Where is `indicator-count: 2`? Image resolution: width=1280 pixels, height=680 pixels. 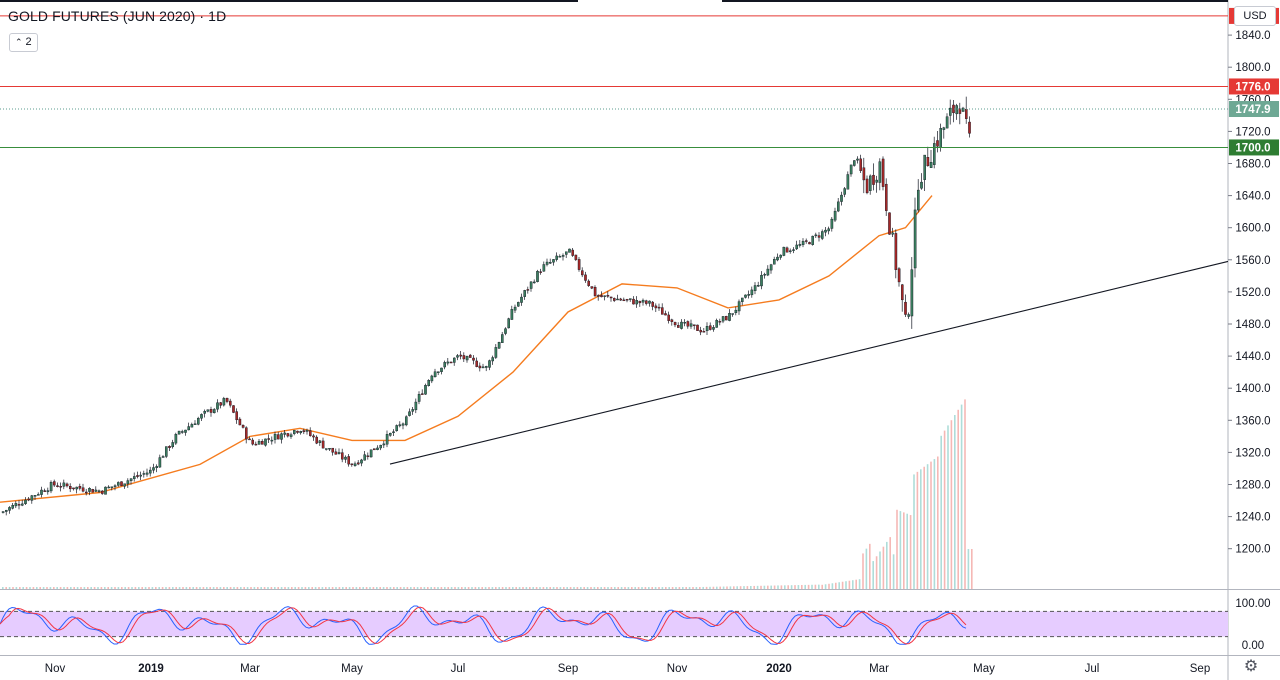 indicator-count: 2 is located at coordinates (28, 42).